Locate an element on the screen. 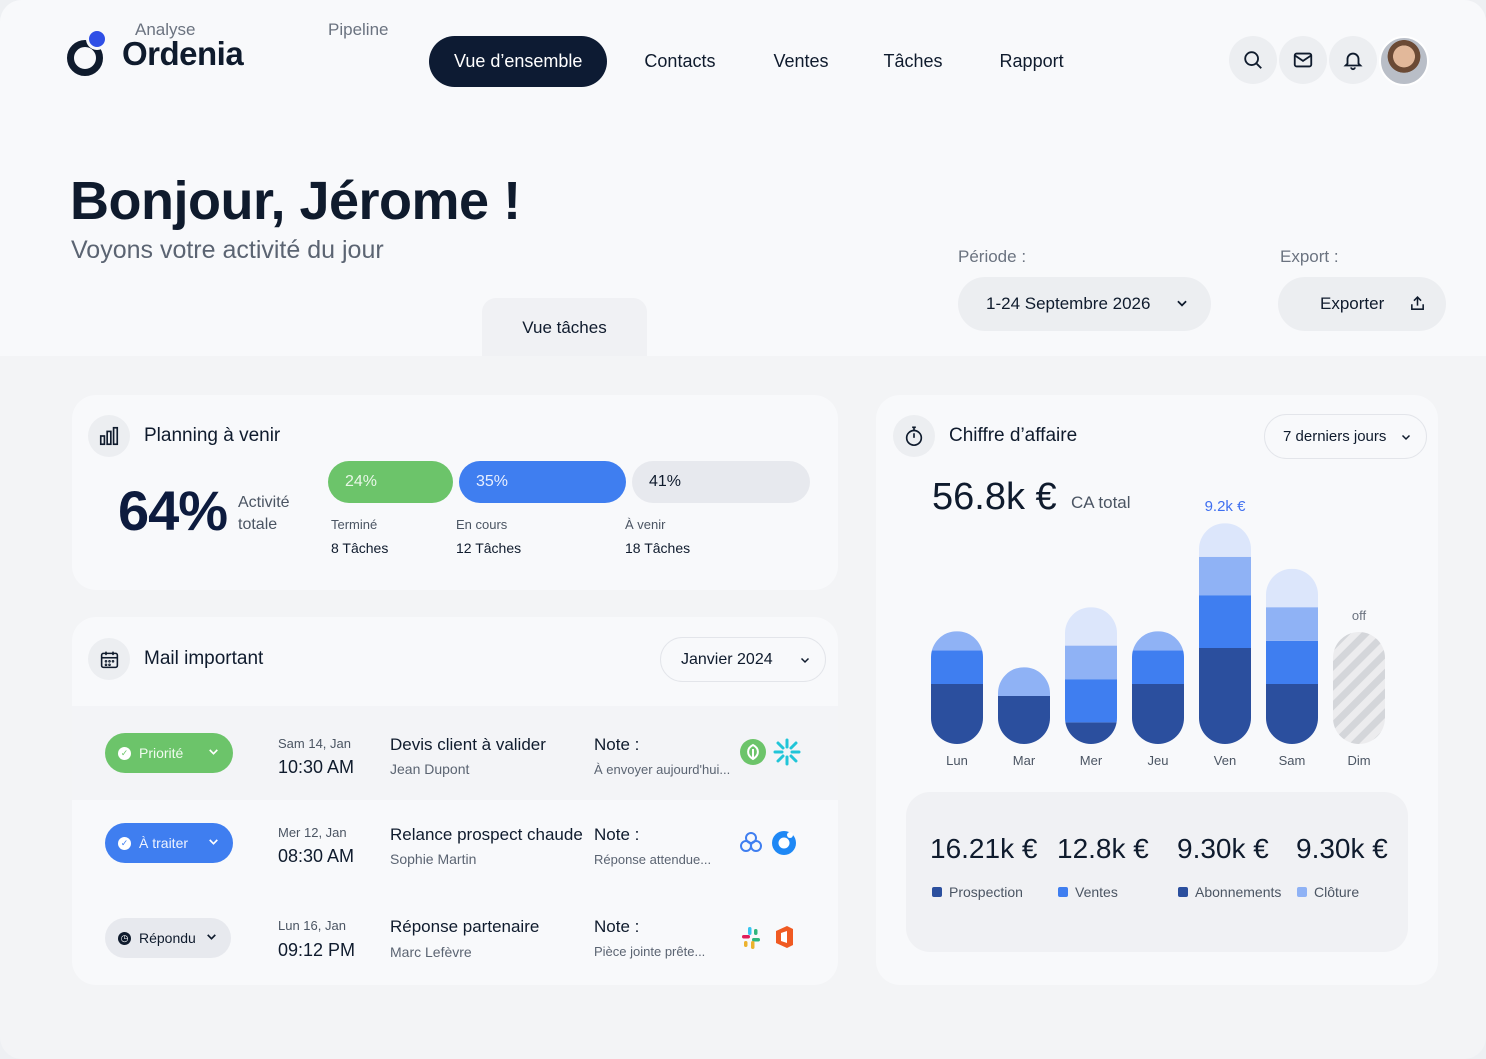 This screenshot has width=1486, height=1059. mail-subject: Relance prospect chaude is located at coordinates (486, 834).